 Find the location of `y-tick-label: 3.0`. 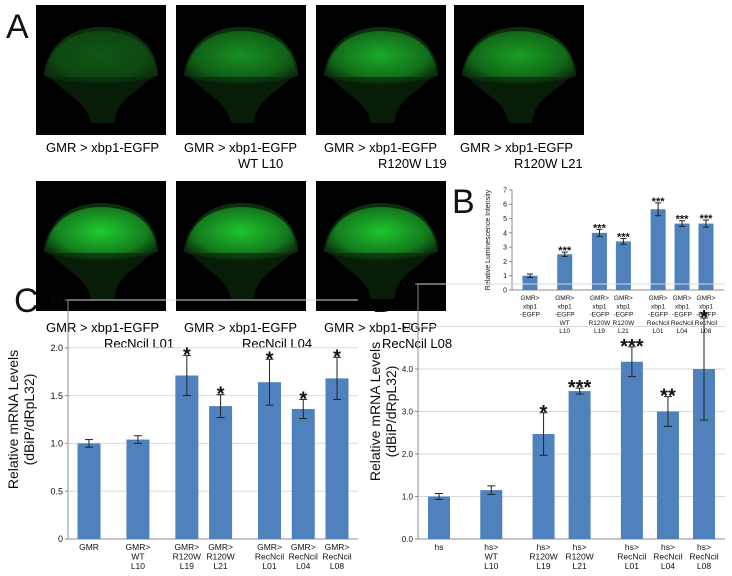

y-tick-label: 3.0 is located at coordinates (408, 411).